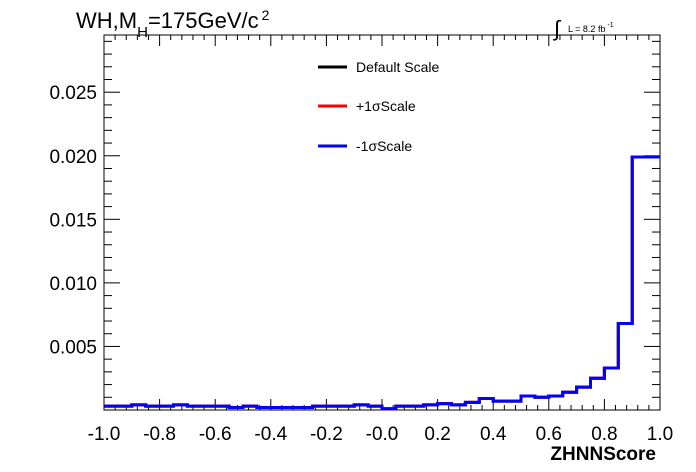 The height and width of the screenshot is (472, 696). Describe the element at coordinates (73, 284) in the screenshot. I see `y-tick-label: 0.010` at that location.